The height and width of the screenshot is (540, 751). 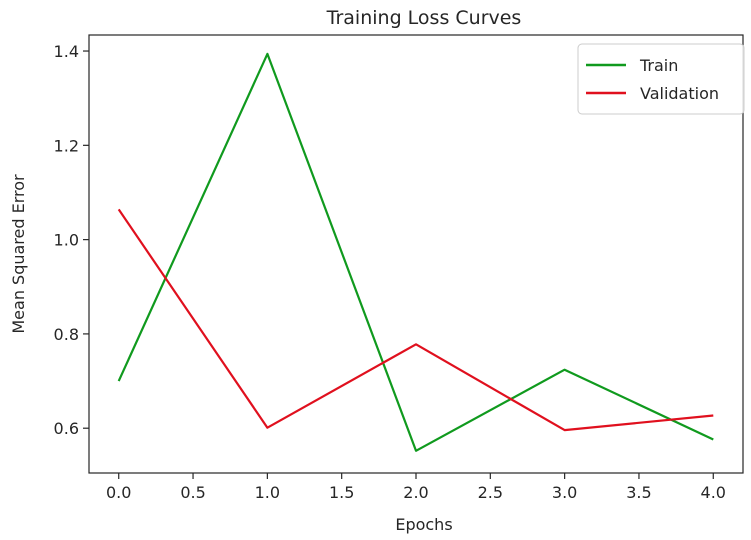 I want to click on y-tick-label: 1.0, so click(x=66, y=240).